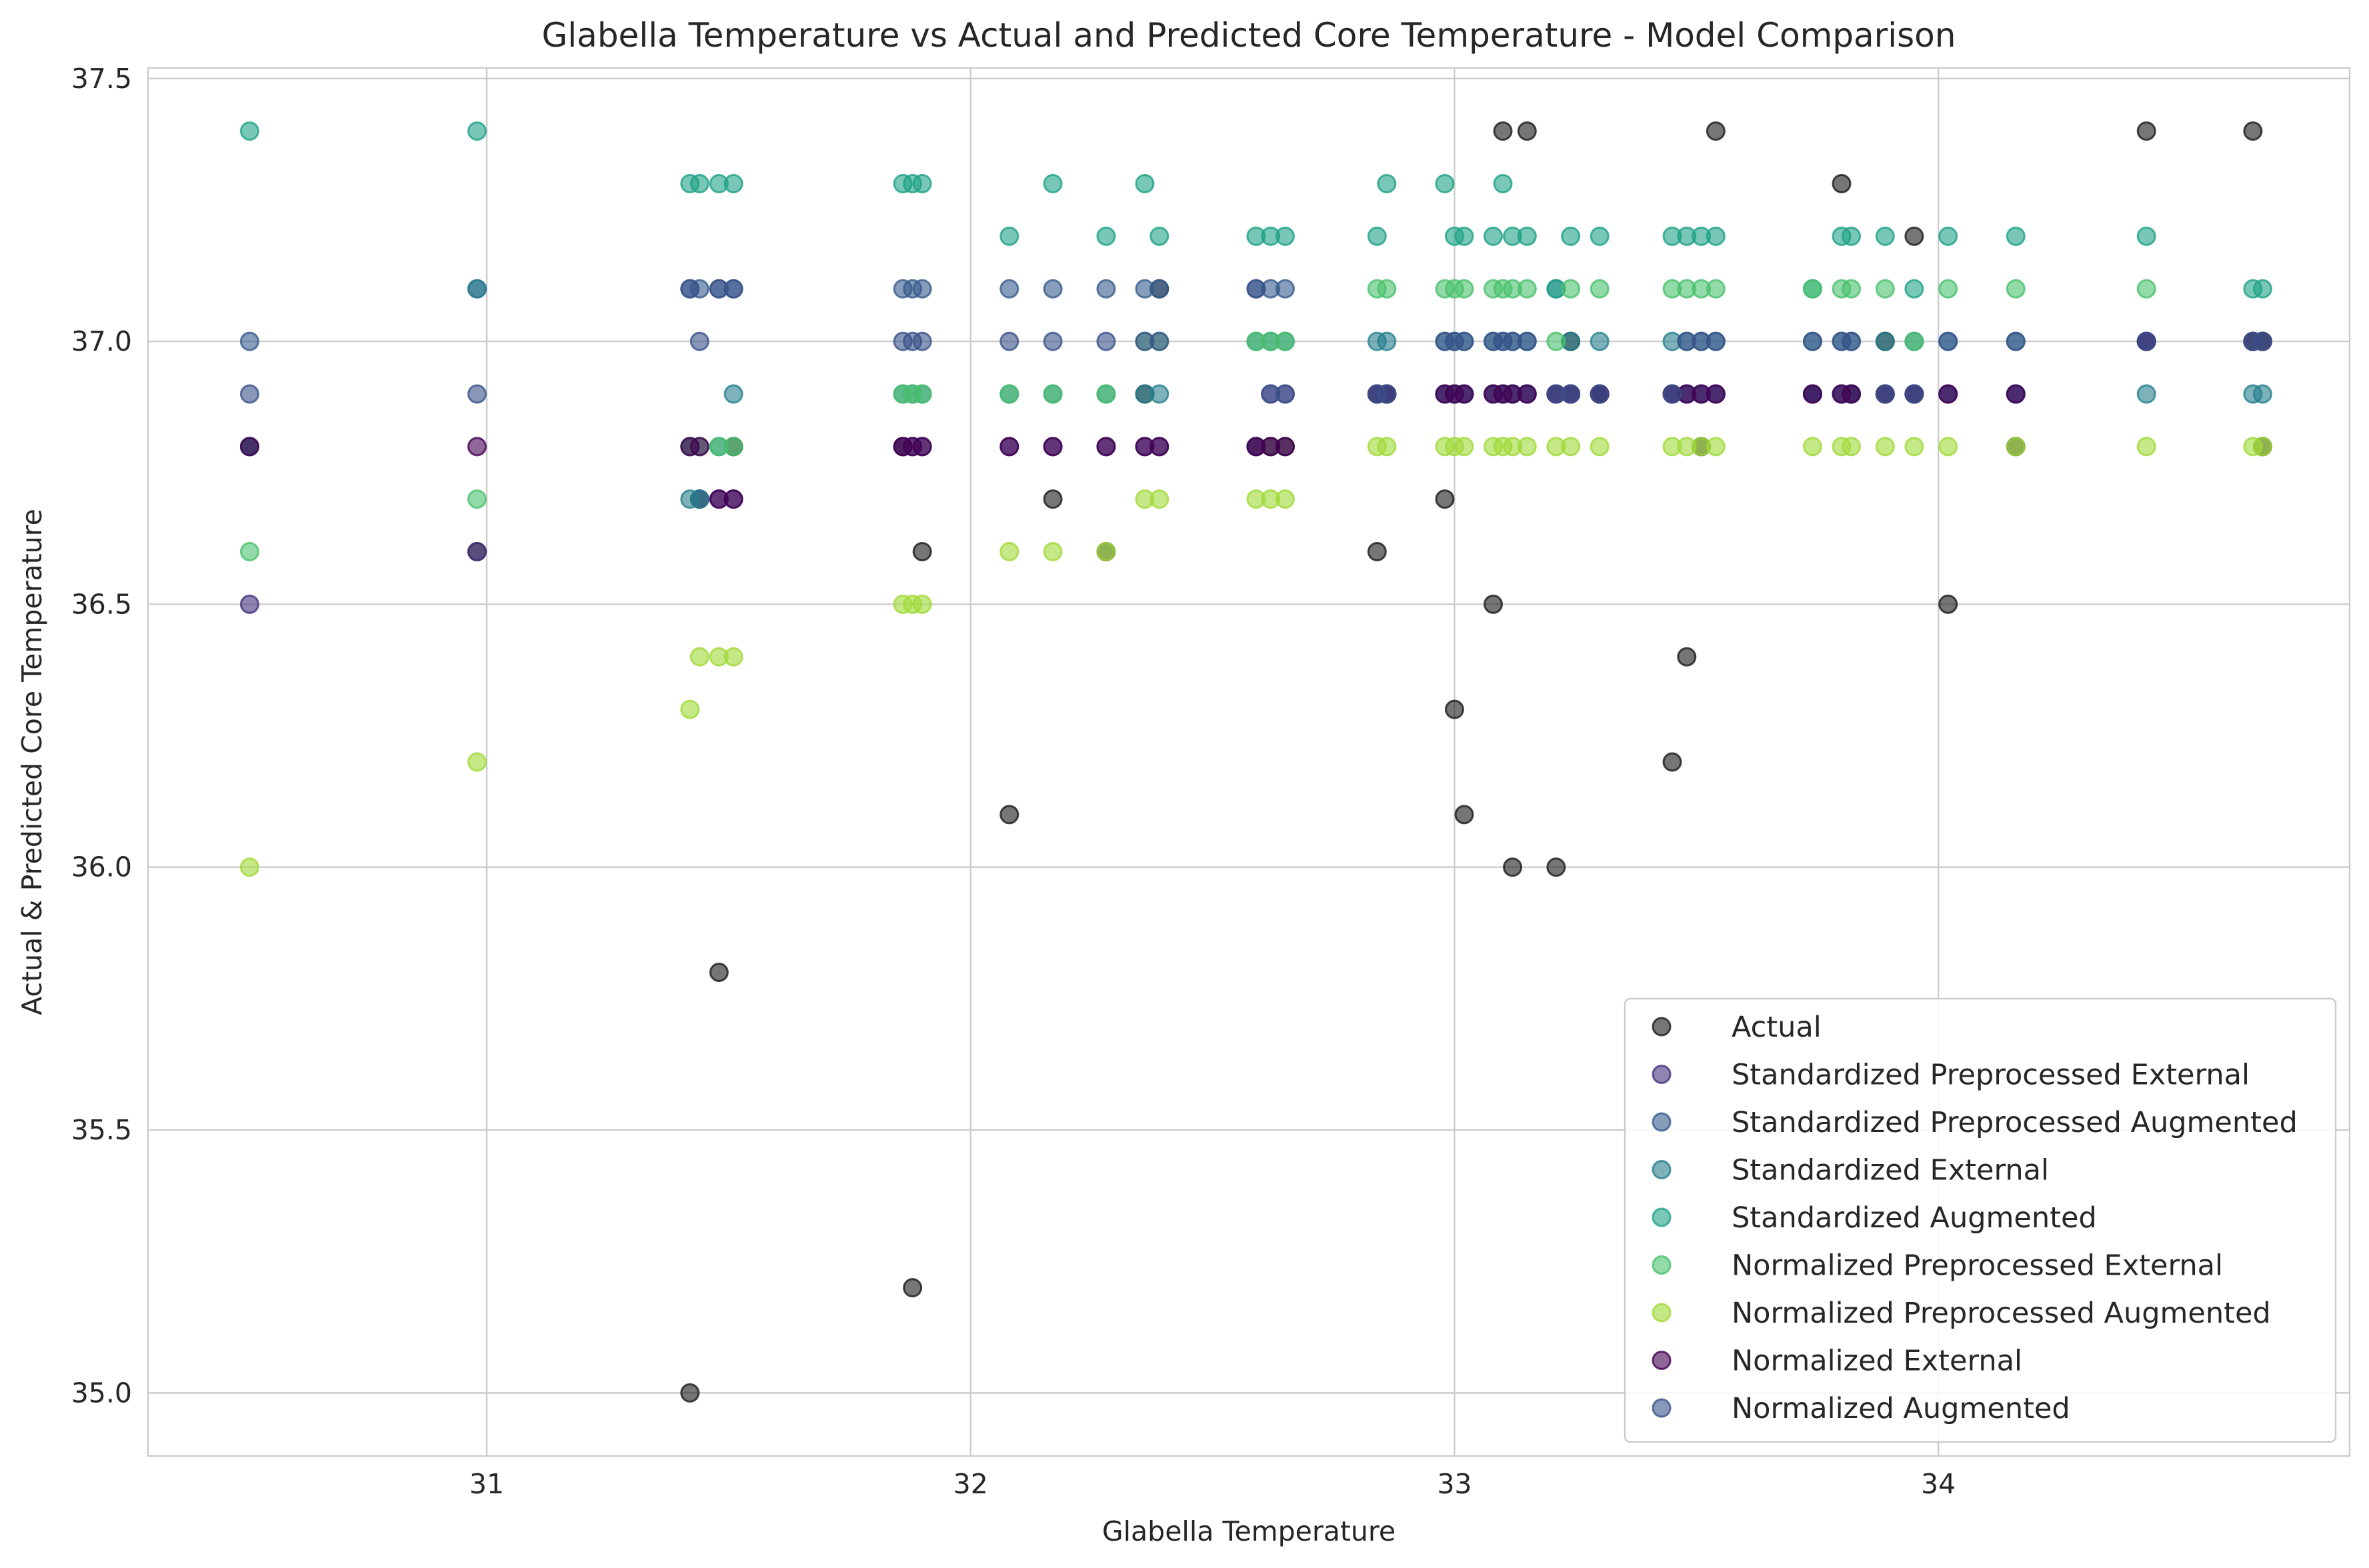  I want to click on legend-label: Normalized Augmented, so click(1901, 1408).